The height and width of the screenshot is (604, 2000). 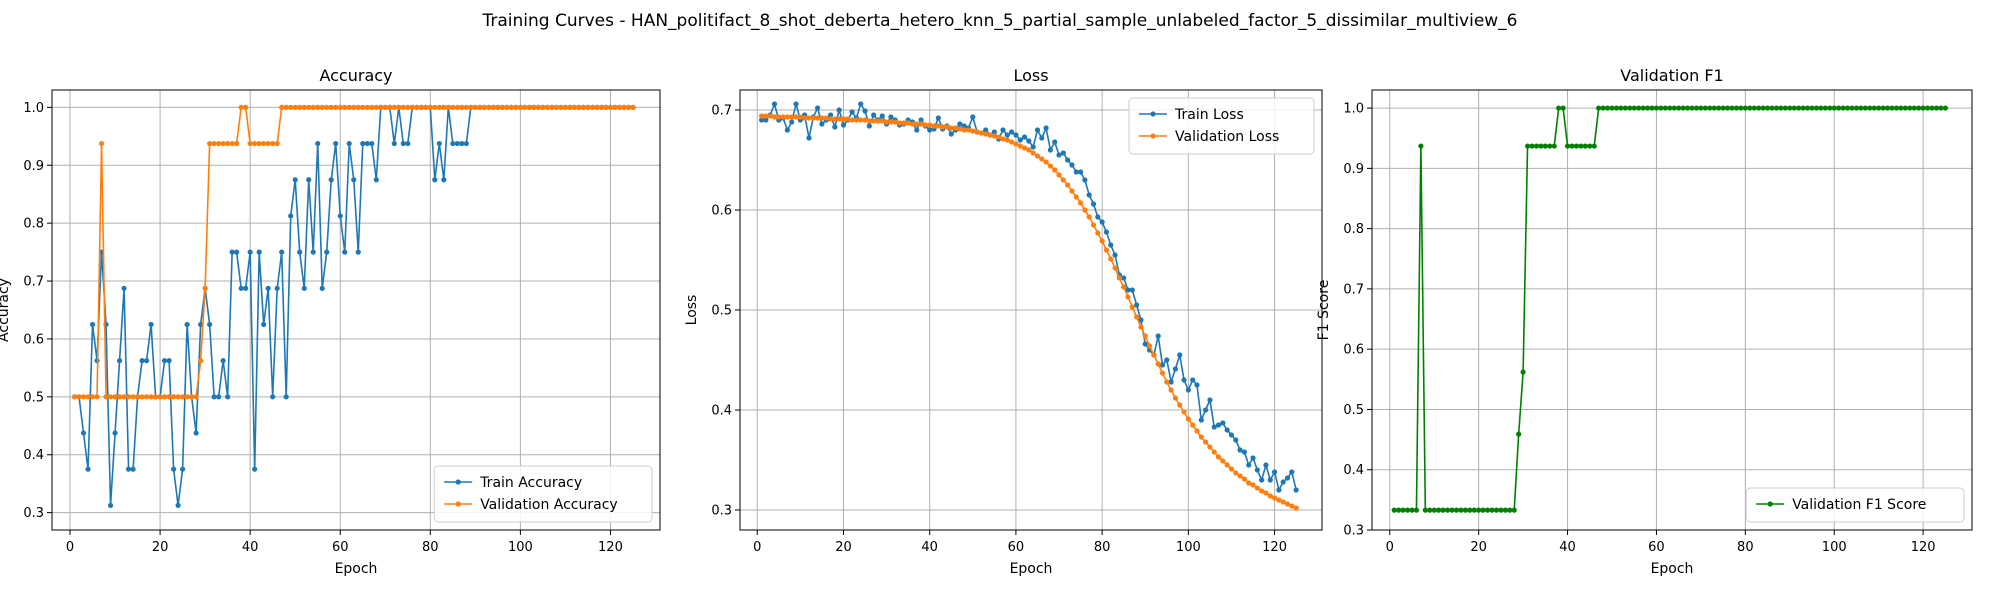 What do you see at coordinates (929, 547) in the screenshot?
I see `x-tick-label: 40` at bounding box center [929, 547].